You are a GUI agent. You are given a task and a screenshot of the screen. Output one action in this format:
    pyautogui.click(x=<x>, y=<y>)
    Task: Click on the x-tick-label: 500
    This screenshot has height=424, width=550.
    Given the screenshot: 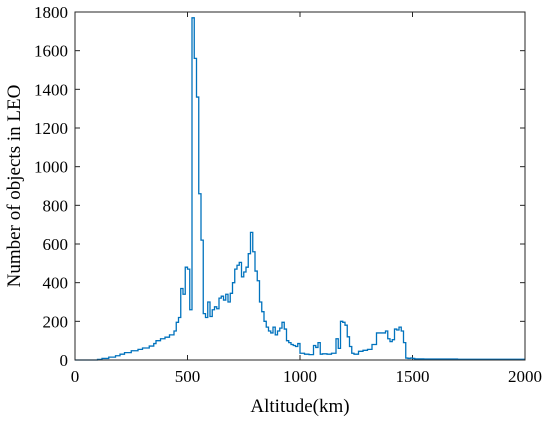 What is the action you would take?
    pyautogui.click(x=188, y=376)
    